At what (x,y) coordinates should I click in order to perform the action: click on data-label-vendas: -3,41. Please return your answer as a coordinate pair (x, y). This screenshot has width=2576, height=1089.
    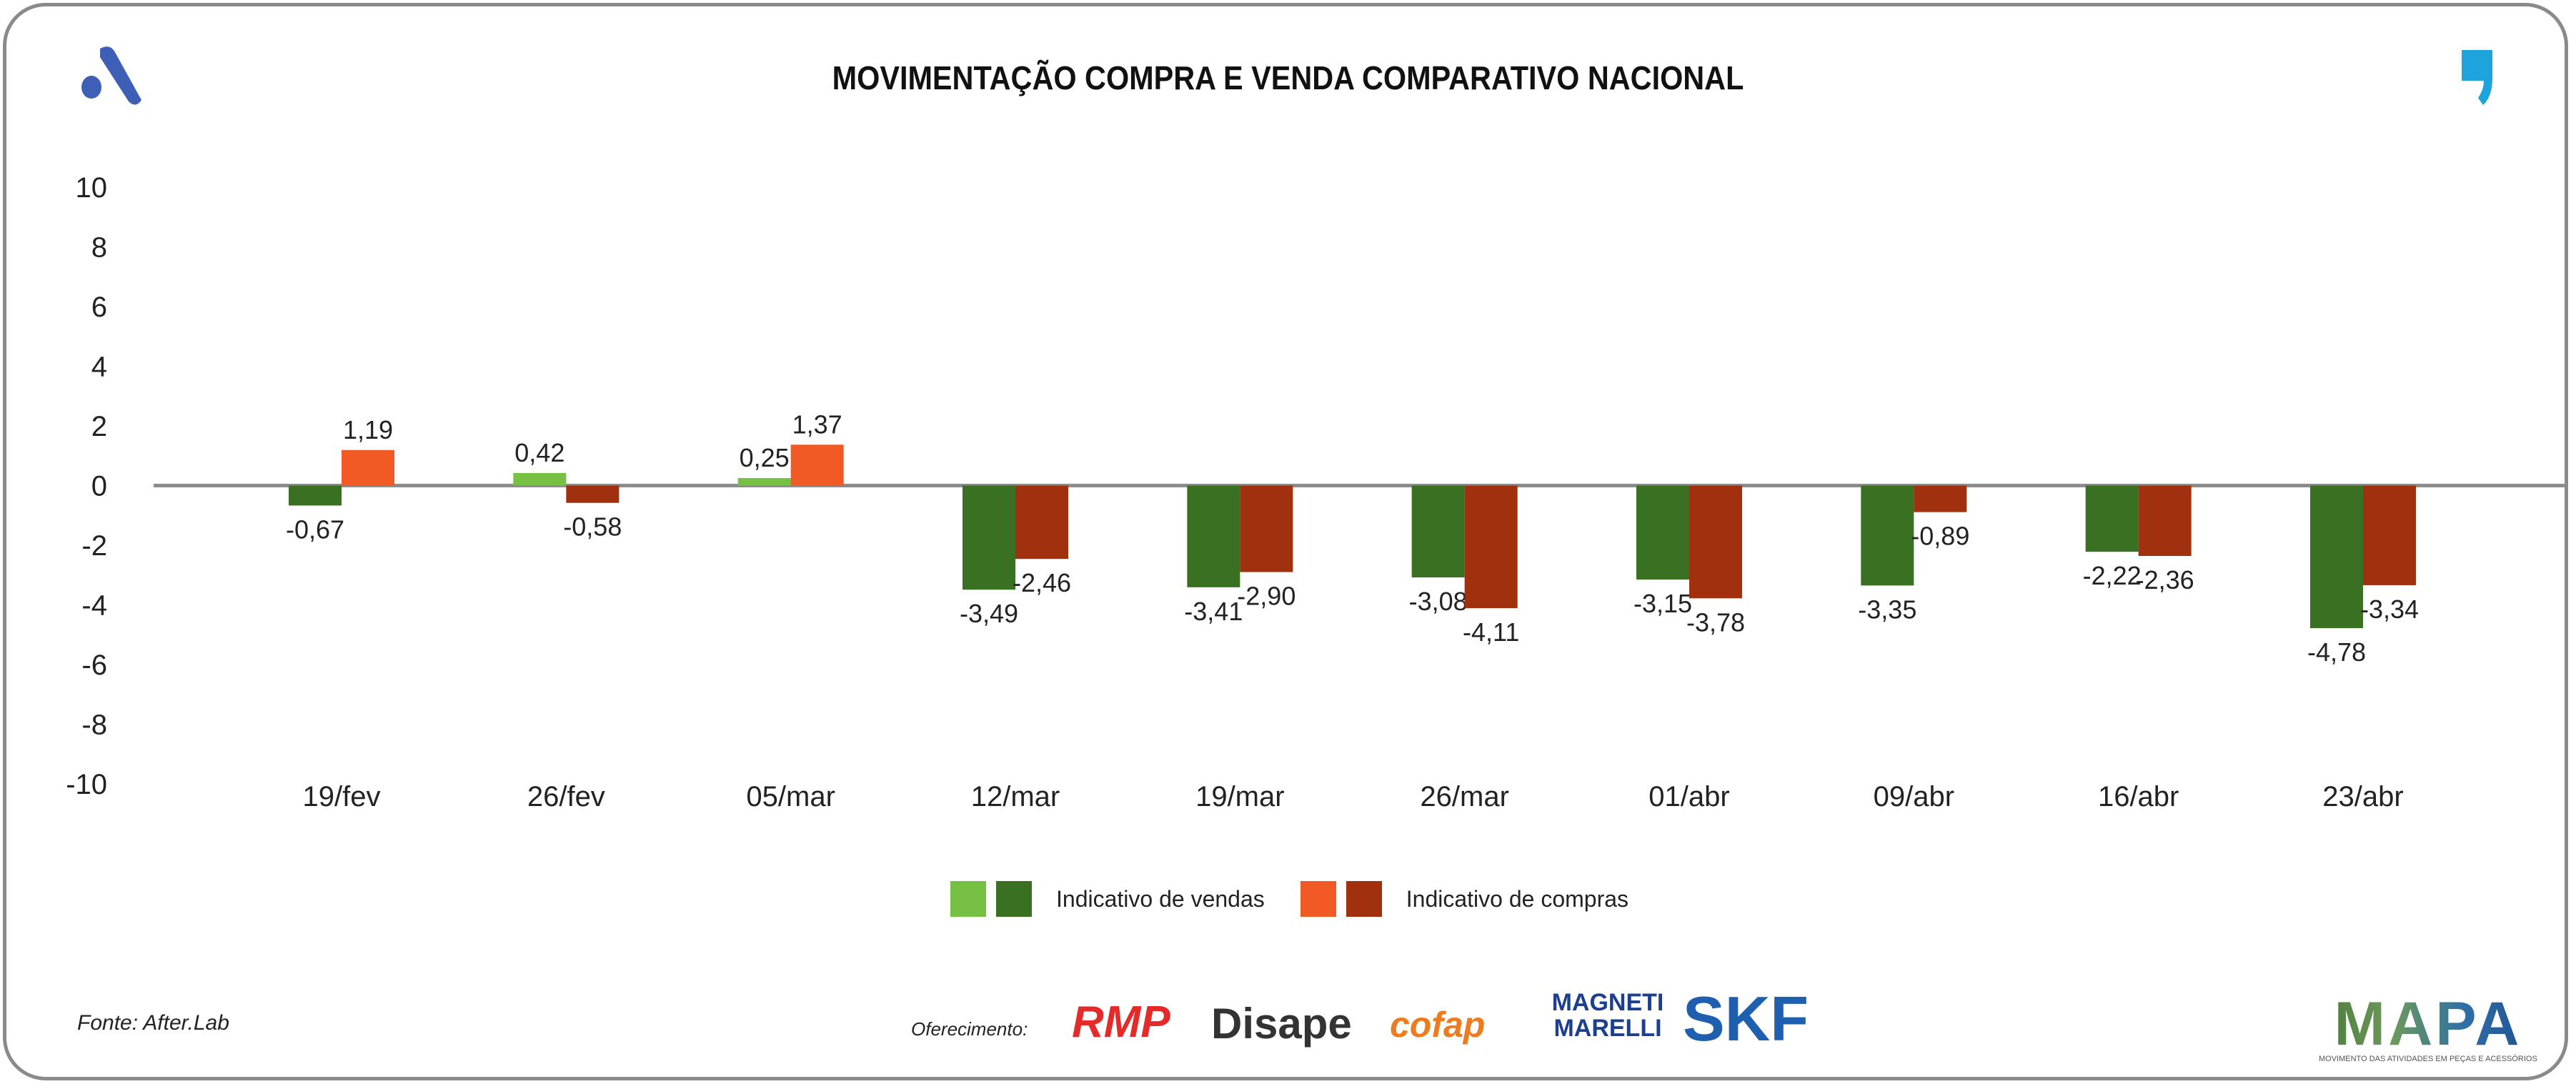
    Looking at the image, I should click on (1213, 611).